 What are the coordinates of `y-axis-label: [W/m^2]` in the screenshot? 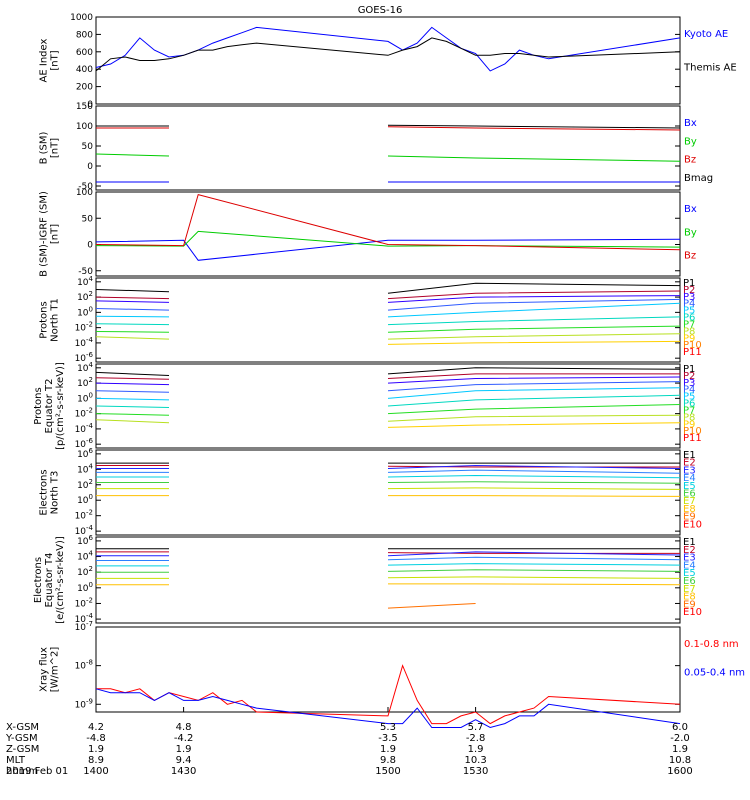 It's located at (55, 670).